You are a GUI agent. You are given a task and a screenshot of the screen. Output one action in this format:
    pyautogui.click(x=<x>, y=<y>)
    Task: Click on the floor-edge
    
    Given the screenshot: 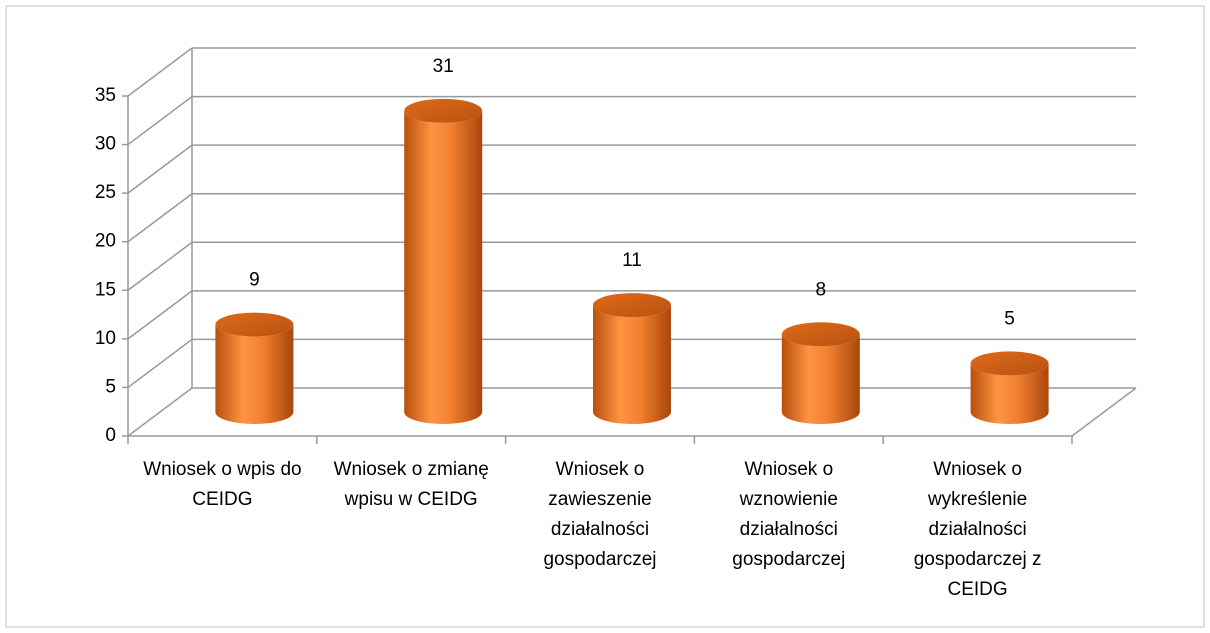 What is the action you would take?
    pyautogui.click(x=1104, y=412)
    